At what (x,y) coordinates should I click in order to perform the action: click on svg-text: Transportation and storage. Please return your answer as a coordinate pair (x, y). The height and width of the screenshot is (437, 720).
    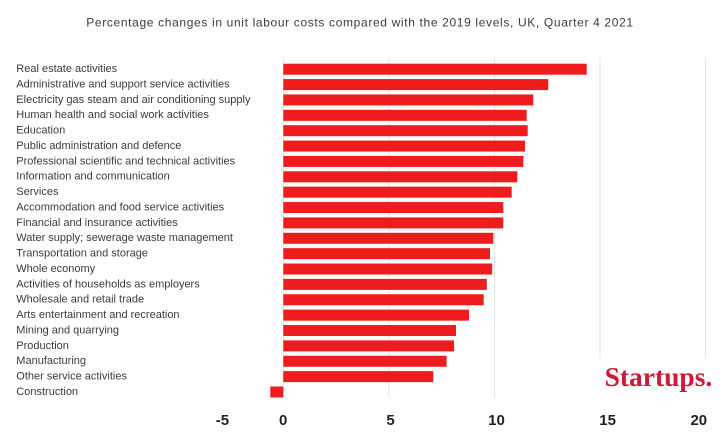
    Looking at the image, I should click on (82, 254).